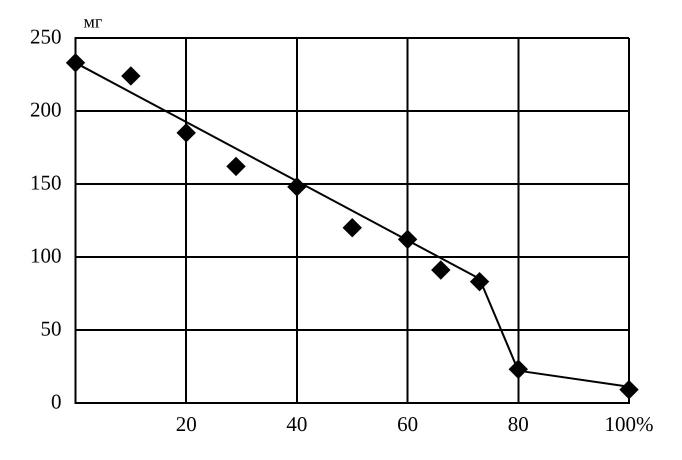  Describe the element at coordinates (297, 424) in the screenshot. I see `x-tick-label: 40` at that location.